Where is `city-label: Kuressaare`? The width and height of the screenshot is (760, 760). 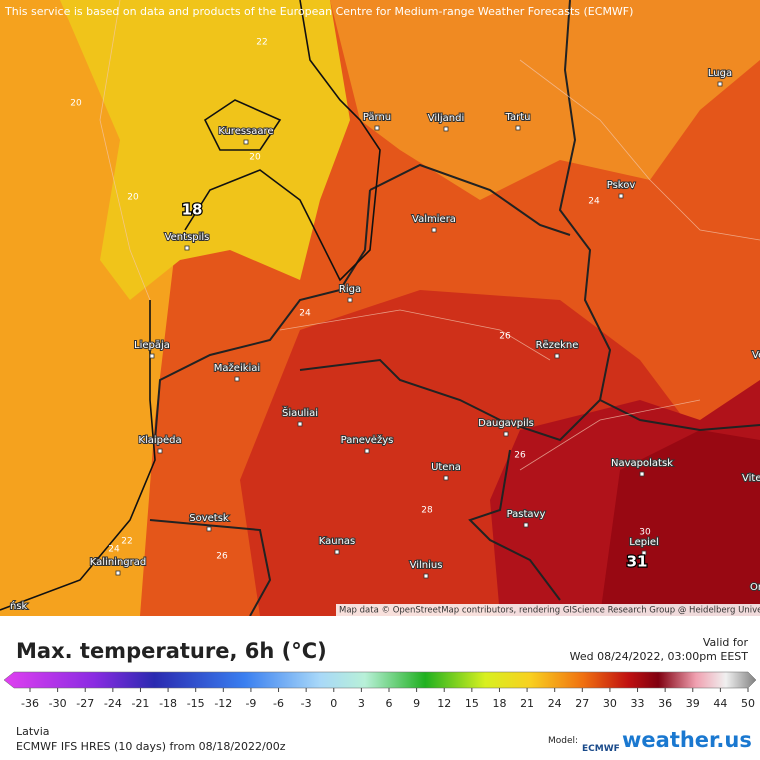 city-label: Kuressaare is located at coordinates (245, 131).